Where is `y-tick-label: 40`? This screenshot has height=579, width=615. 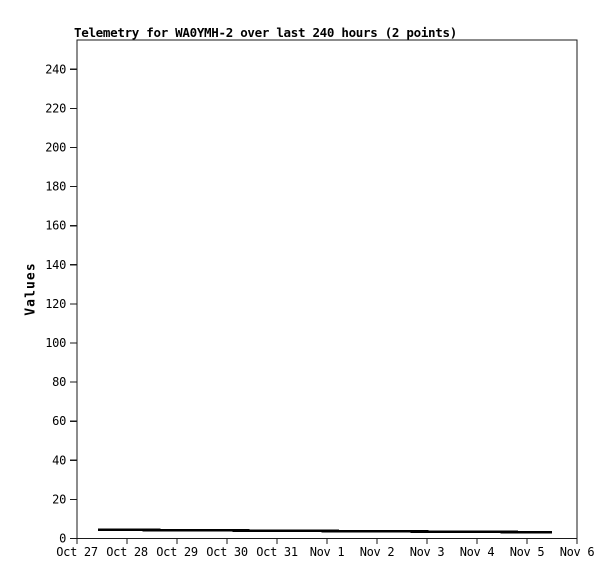
y-tick-label: 40 is located at coordinates (59, 460).